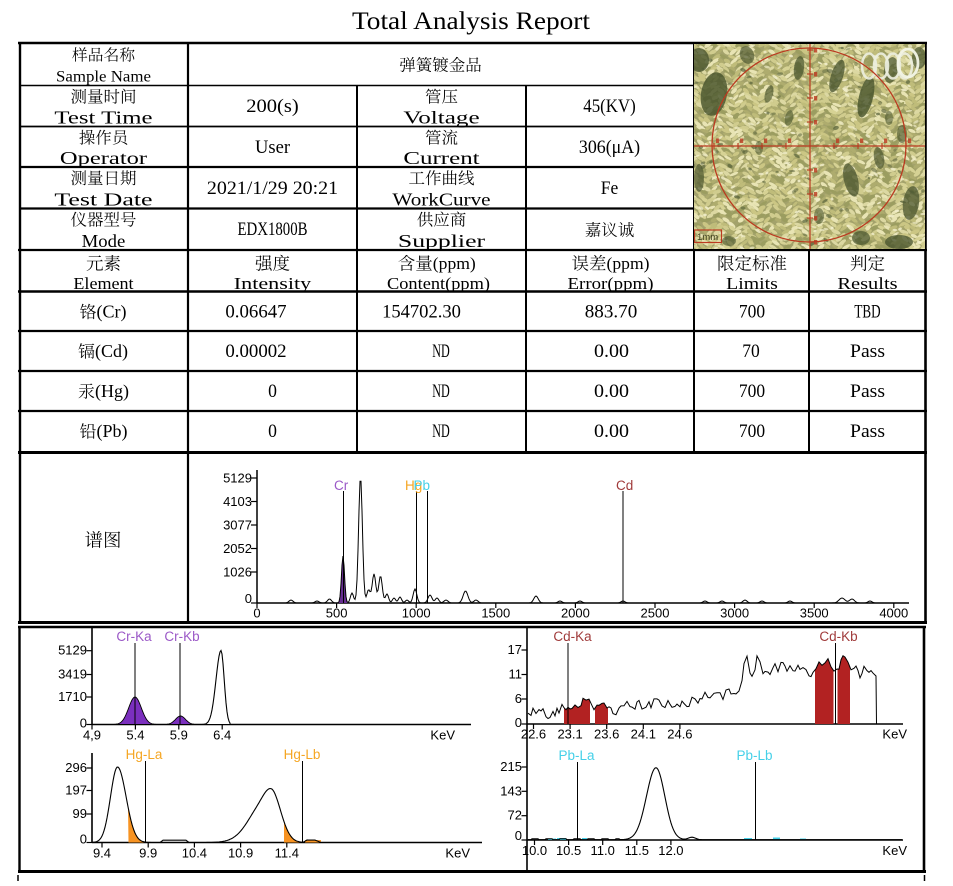 The width and height of the screenshot is (953, 886). I want to click on svg-text: 2021/1/29 20:21, so click(272, 188).